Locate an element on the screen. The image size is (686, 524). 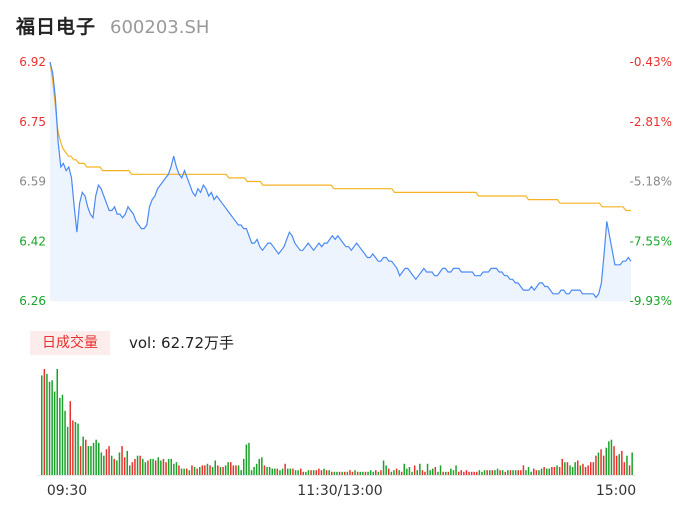
price-axis-left: 6.92 6.75 6.59 6.42 6.26 is located at coordinates (32, 181).